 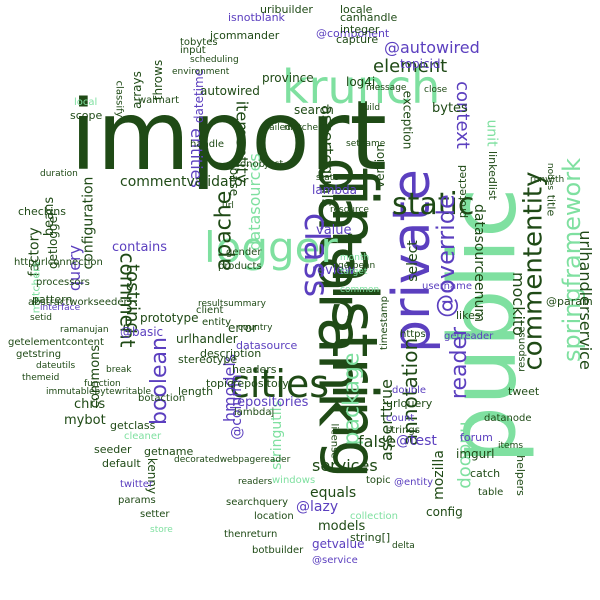 I want to click on word-topicid: topicid, so click(x=420, y=64).